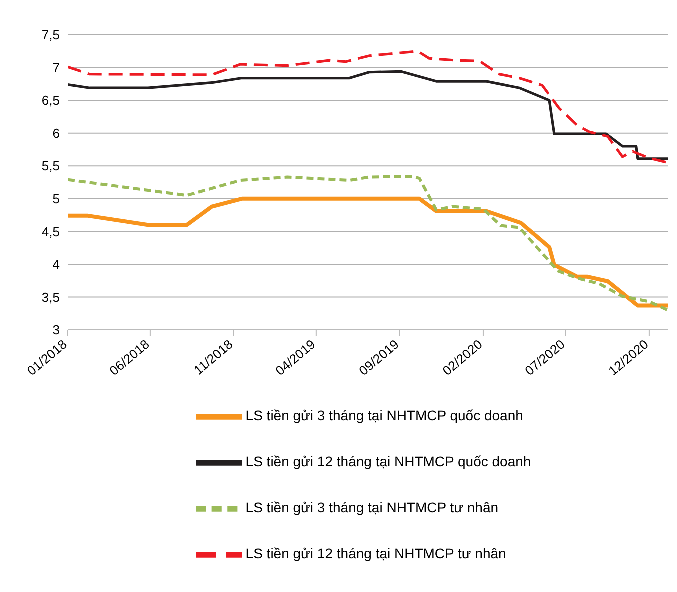 The width and height of the screenshot is (677, 592). What do you see at coordinates (56, 133) in the screenshot?
I see `y-tick-label: 6` at bounding box center [56, 133].